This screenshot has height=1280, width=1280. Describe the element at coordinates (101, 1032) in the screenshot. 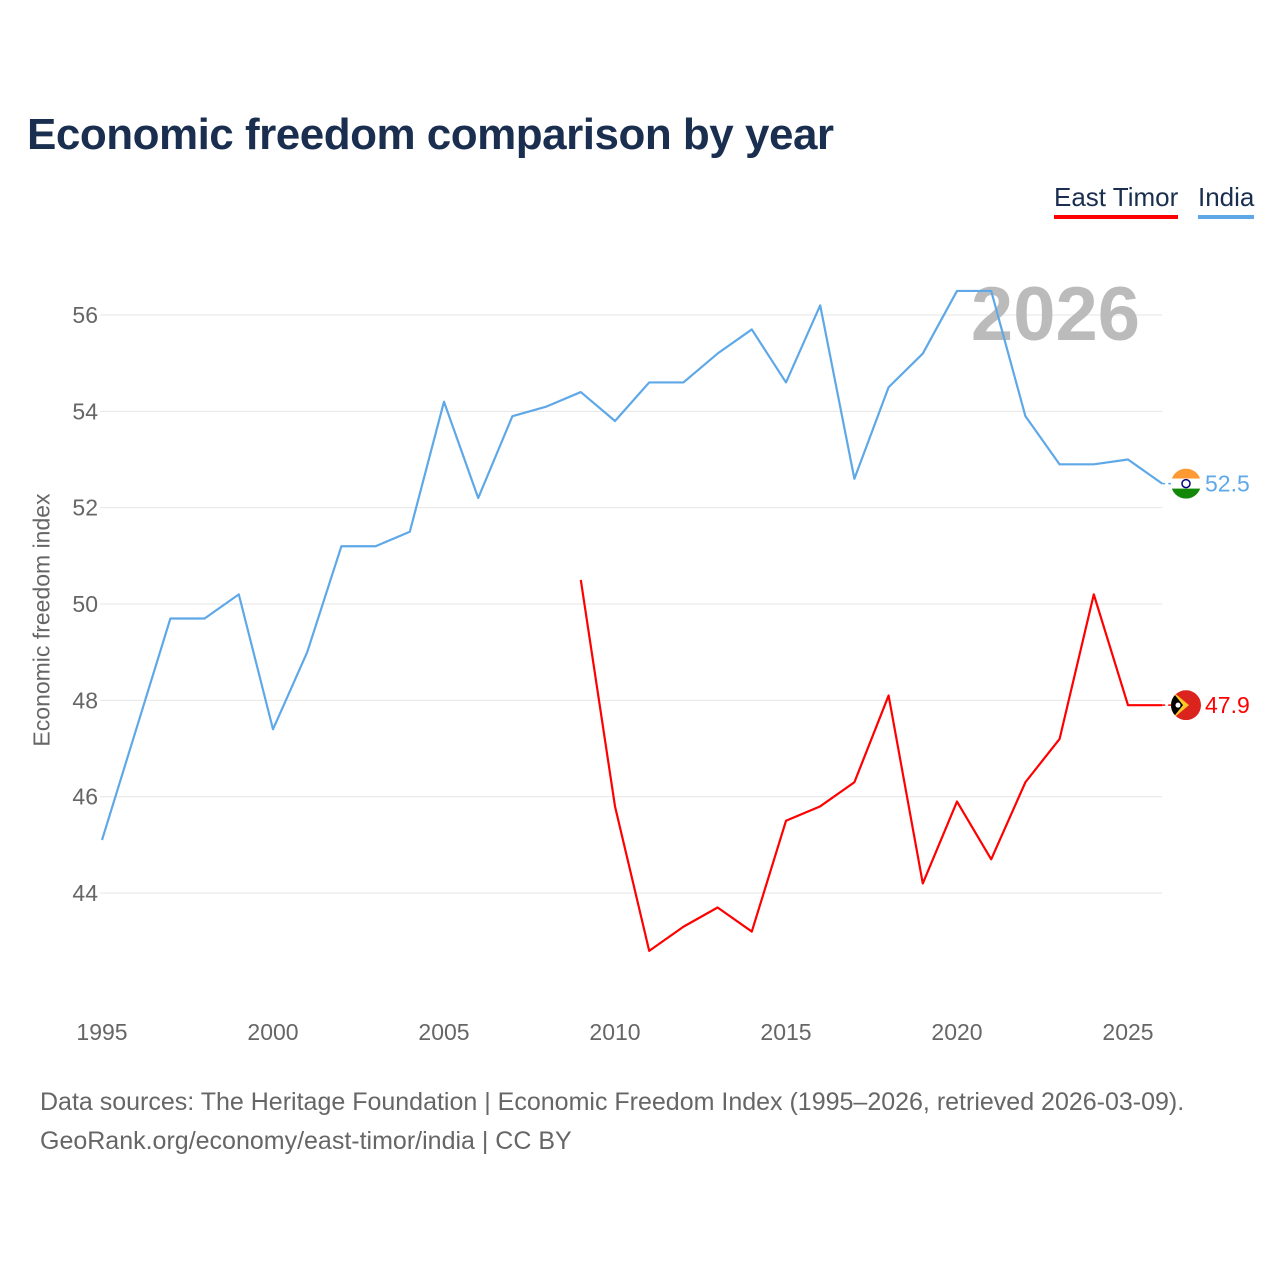

I see `x-tick-label: 1995` at that location.